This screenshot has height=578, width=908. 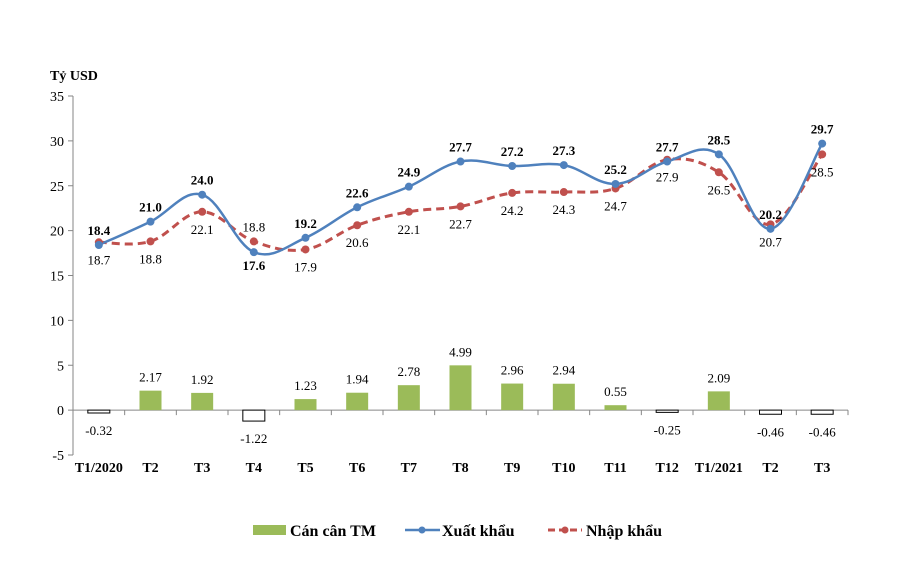 What do you see at coordinates (253, 265) in the screenshot?
I see `export-label: 17.6` at bounding box center [253, 265].